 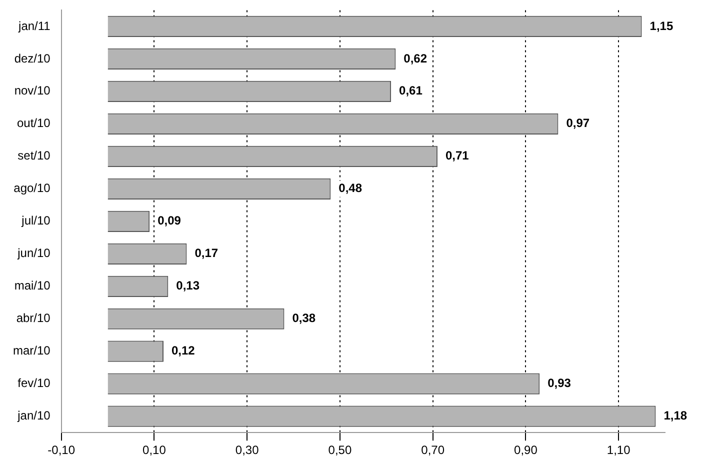 What do you see at coordinates (33, 415) in the screenshot?
I see `y-tick-label: jan/10` at bounding box center [33, 415].